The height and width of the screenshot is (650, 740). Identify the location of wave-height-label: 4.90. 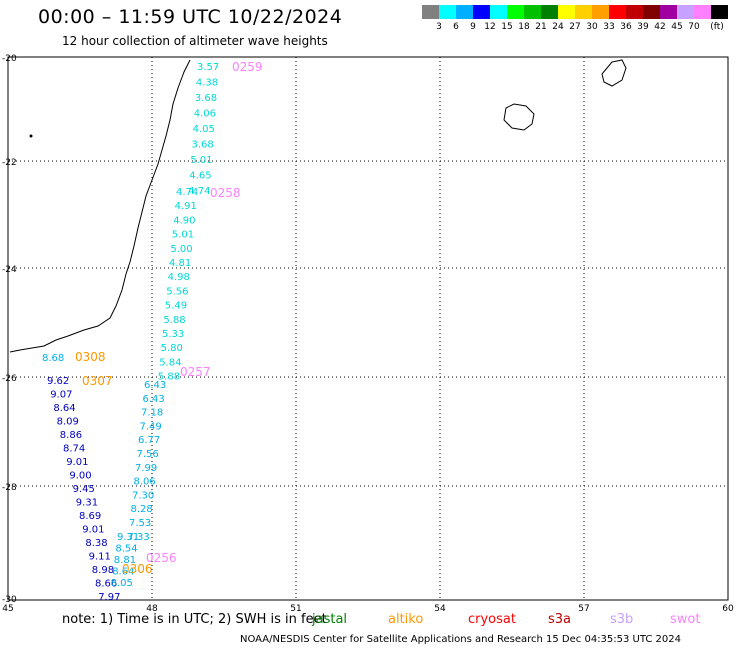
(184, 220).